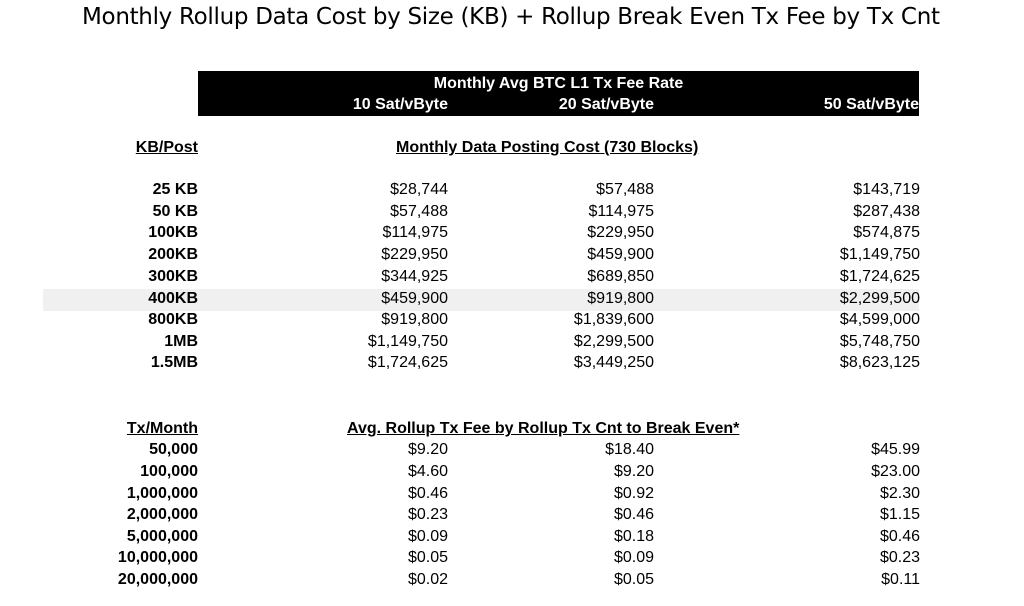 This screenshot has height=606, width=1024. Describe the element at coordinates (512, 279) in the screenshot. I see `table-row: 300KB $344,925 $689,850 $1,724,625` at that location.